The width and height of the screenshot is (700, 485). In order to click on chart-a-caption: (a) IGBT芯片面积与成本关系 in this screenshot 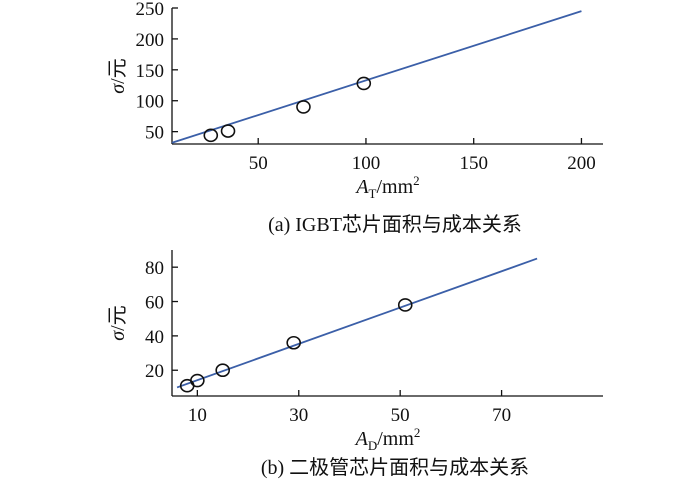, I will do `click(395, 224)`.